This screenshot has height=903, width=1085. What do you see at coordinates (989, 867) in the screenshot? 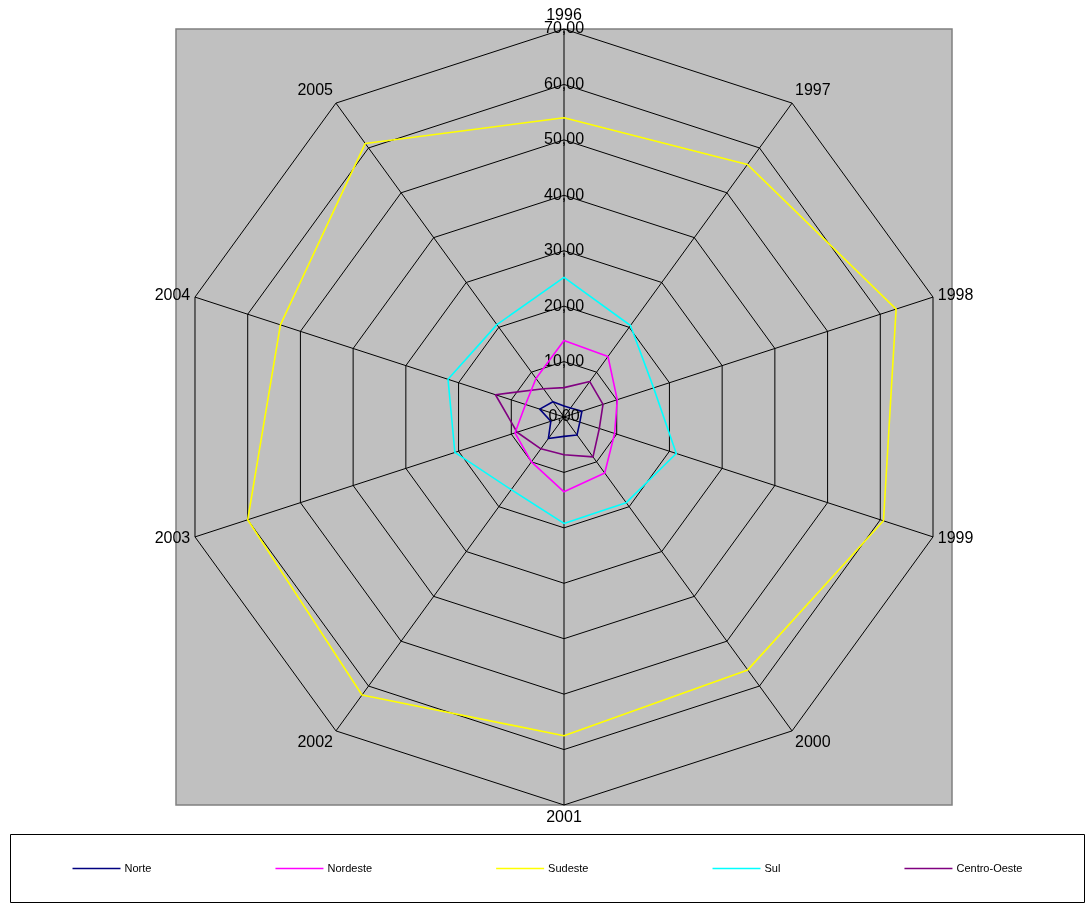
I see `legend-label: Centro-Oeste` at bounding box center [989, 867].